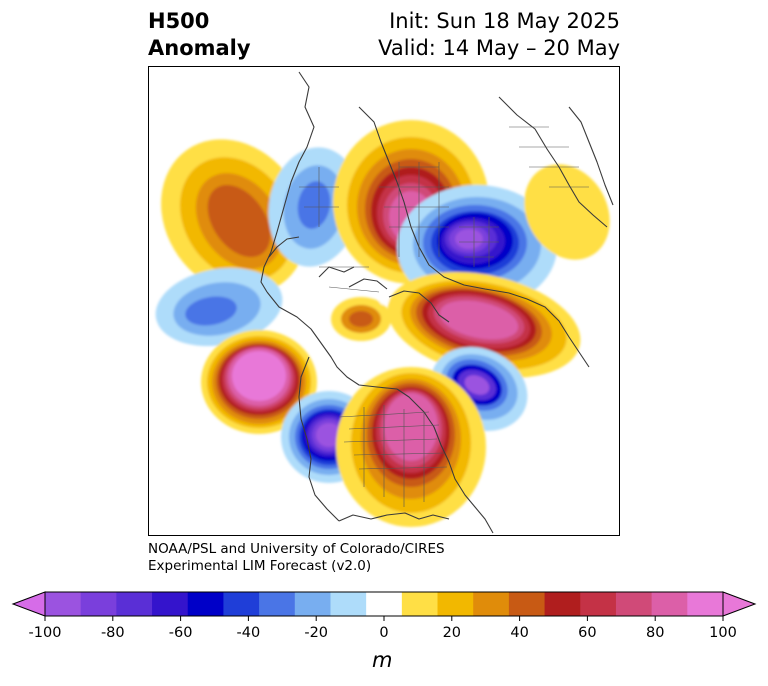 The height and width of the screenshot is (686, 768). I want to click on negative-anomaly-west, so click(219, 307).